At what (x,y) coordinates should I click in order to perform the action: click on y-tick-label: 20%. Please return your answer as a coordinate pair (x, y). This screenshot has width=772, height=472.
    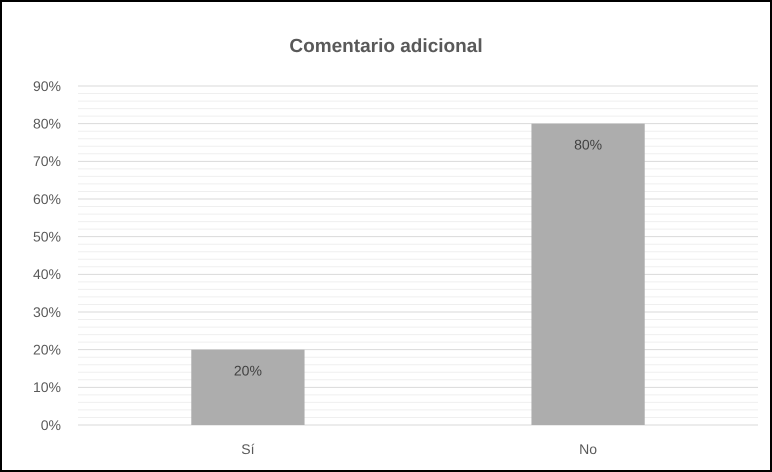
    Looking at the image, I should click on (46, 350).